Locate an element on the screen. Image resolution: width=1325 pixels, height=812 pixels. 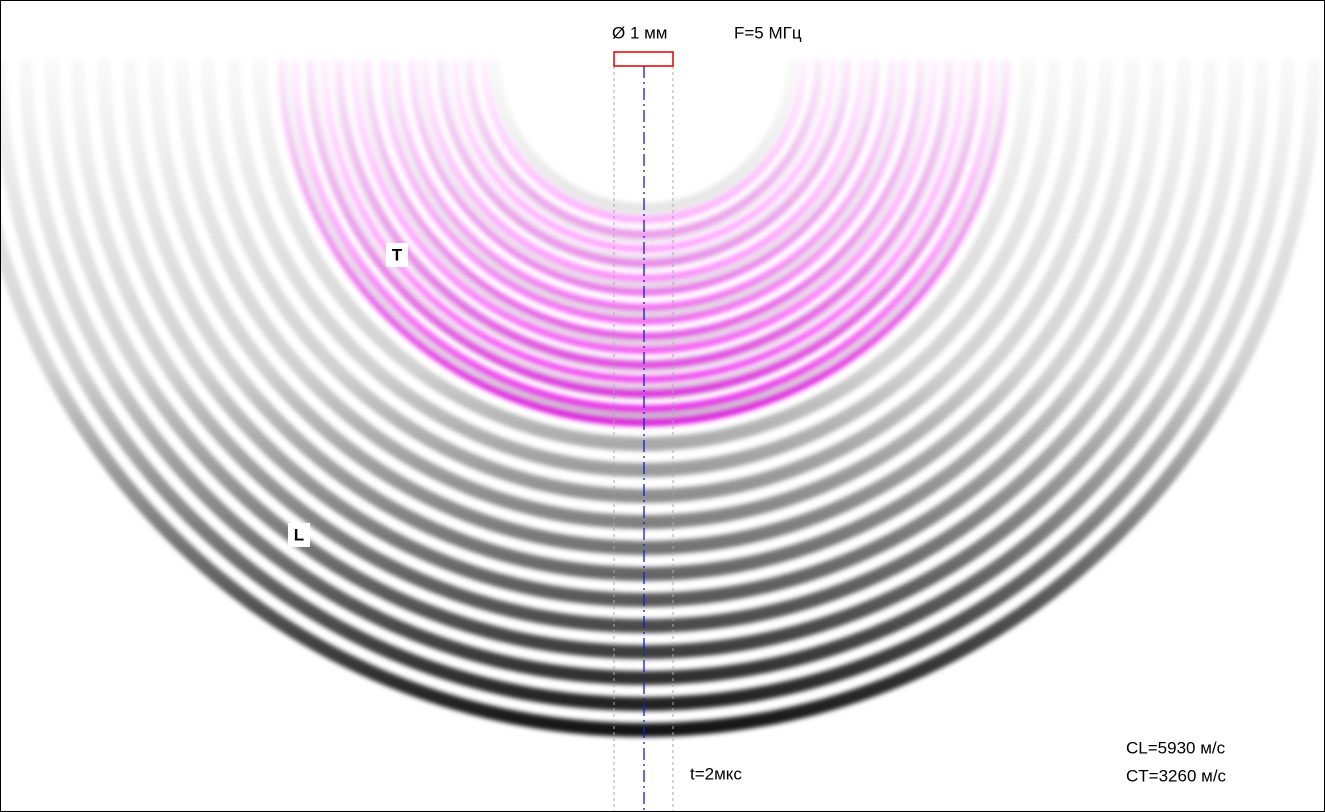
transducer is located at coordinates (643, 59).